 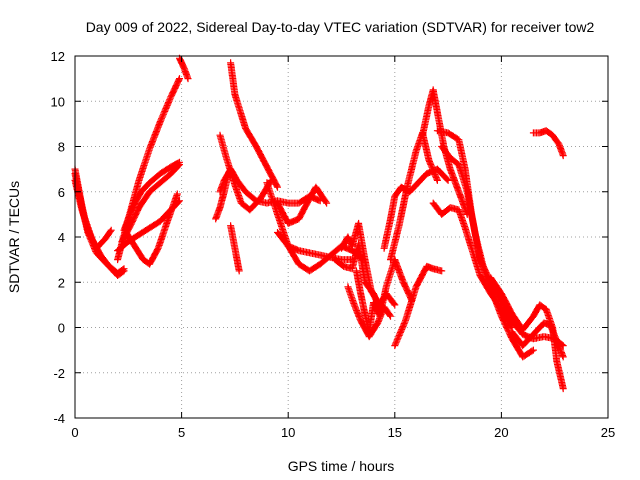 I want to click on y-tick-label: 2, so click(x=61, y=282).